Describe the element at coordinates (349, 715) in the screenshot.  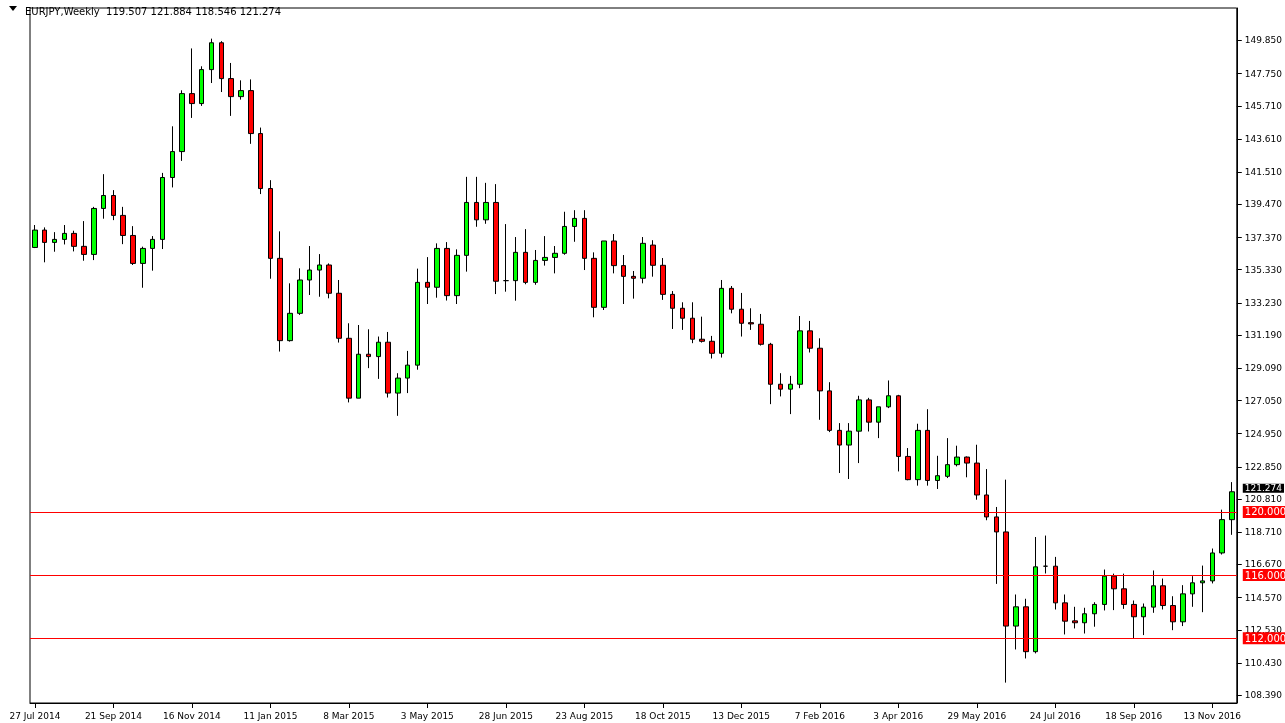
I see `x-tick-label: 8 Mar 2015` at that location.